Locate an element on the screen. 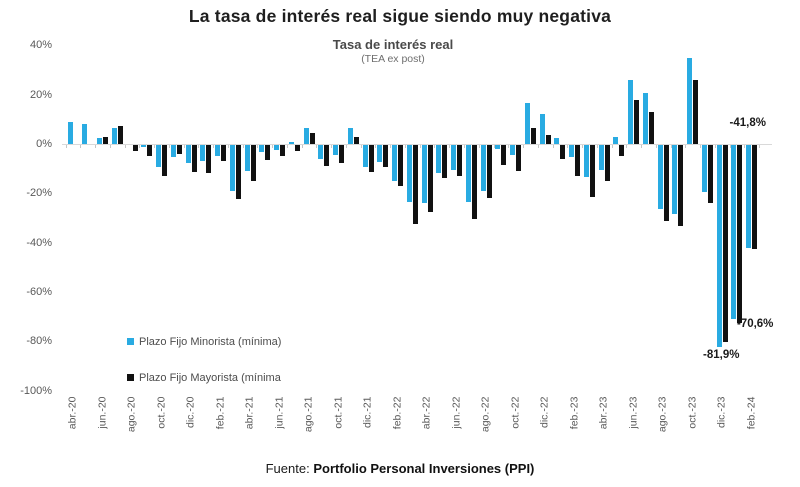 Image resolution: width=800 pixels, height=487 pixels. bar-minorista-feb.-22 is located at coordinates (395, 163).